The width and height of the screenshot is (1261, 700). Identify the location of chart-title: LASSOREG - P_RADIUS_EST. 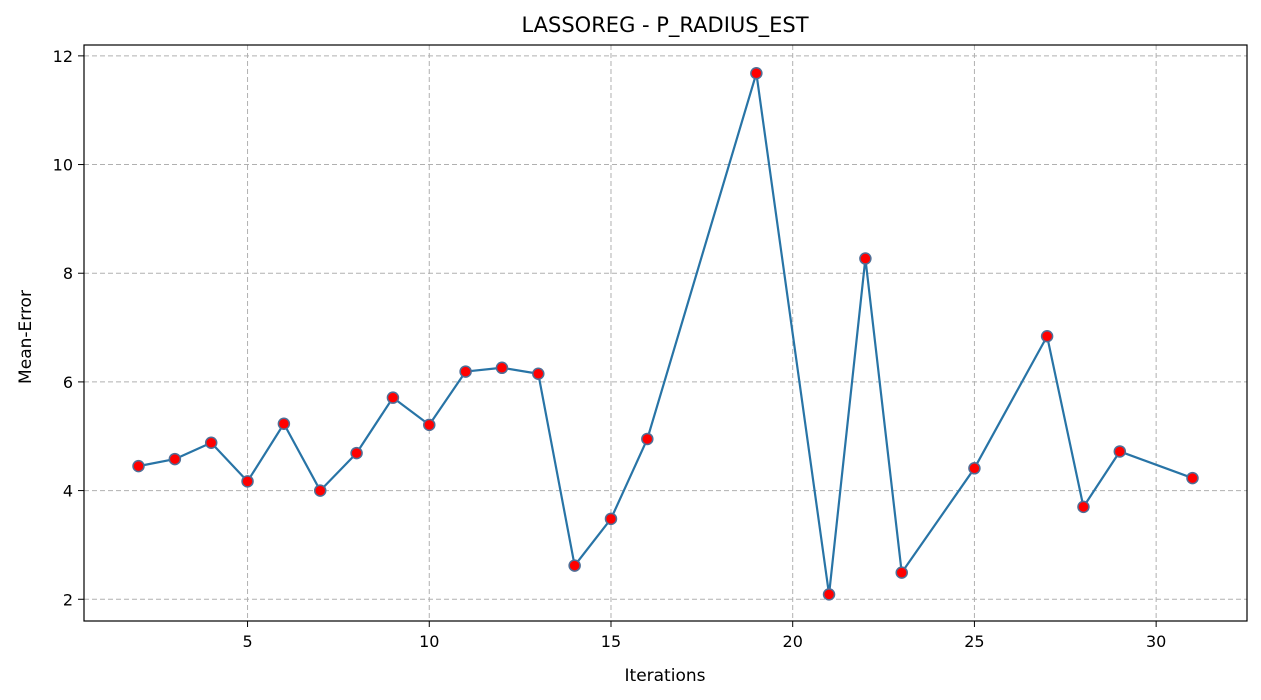
(664, 25).